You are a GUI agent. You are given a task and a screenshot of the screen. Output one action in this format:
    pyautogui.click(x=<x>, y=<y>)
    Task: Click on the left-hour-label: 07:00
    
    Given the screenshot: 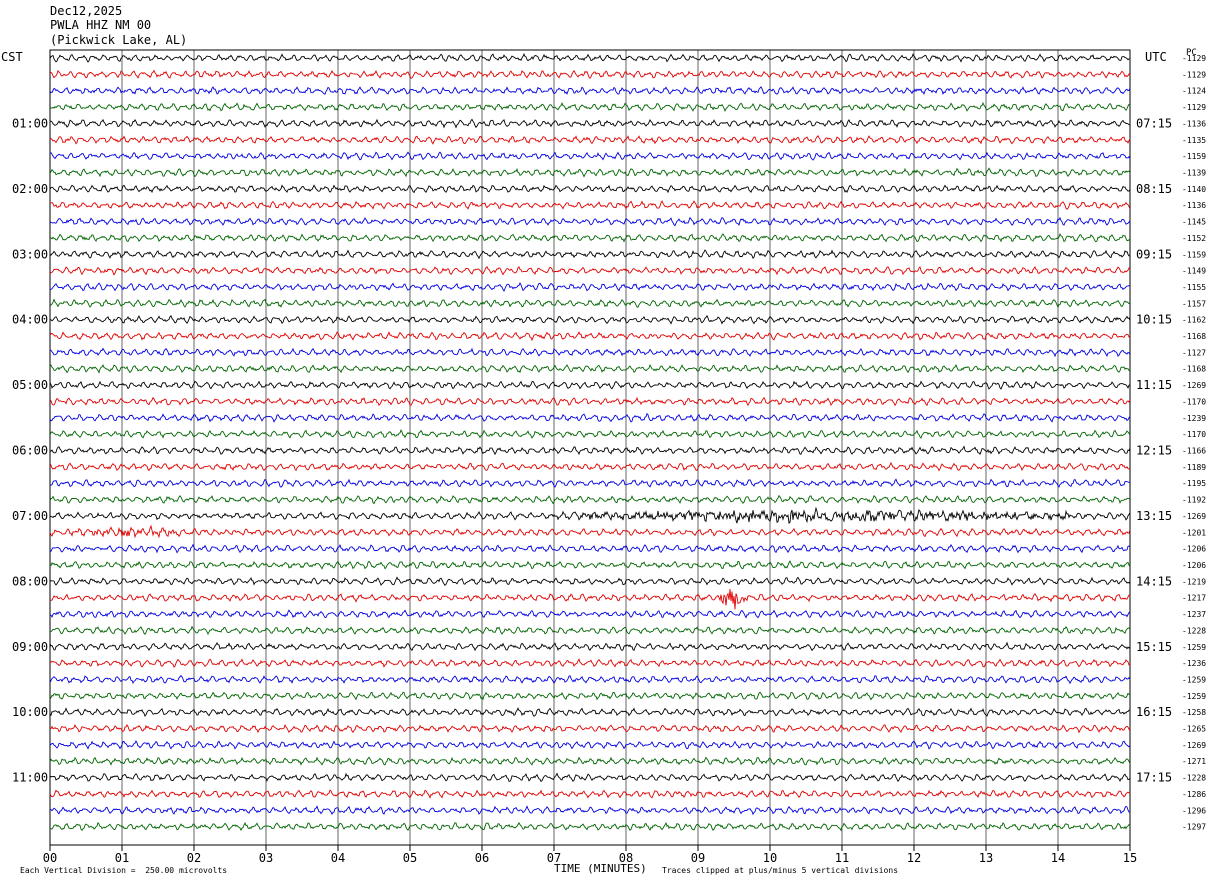 What is the action you would take?
    pyautogui.click(x=30, y=516)
    